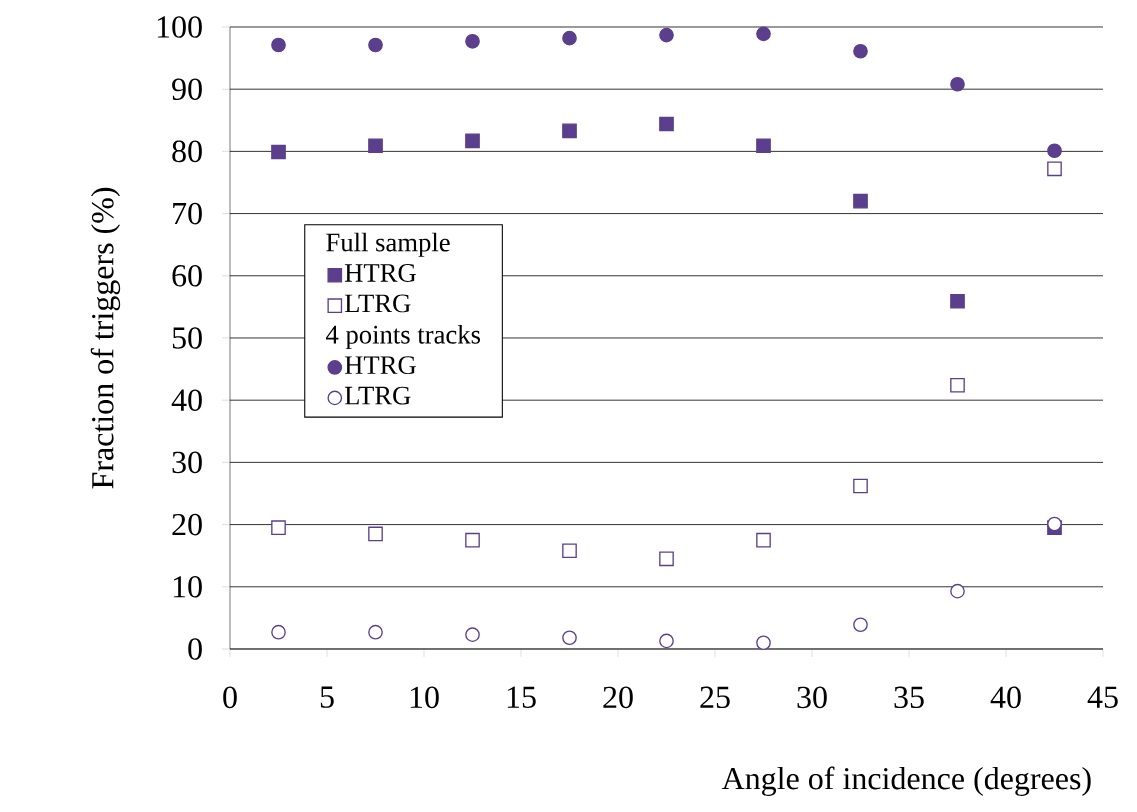 The image size is (1137, 812). I want to click on x-tick-label: 25, so click(715, 697).